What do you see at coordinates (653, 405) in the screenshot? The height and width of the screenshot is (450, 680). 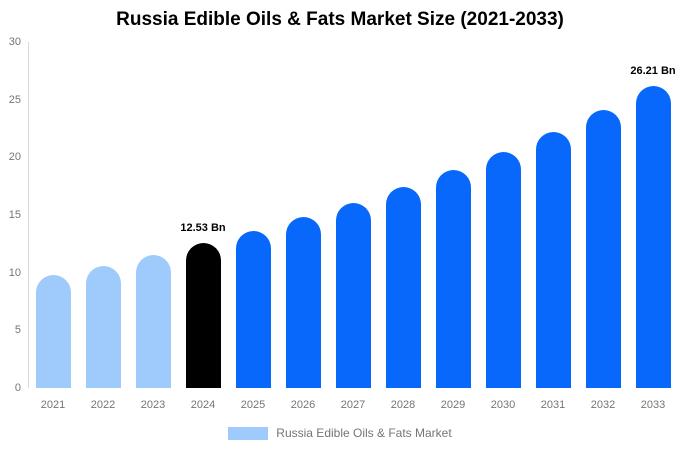 I see `x-tick-label-2033: 2033` at bounding box center [653, 405].